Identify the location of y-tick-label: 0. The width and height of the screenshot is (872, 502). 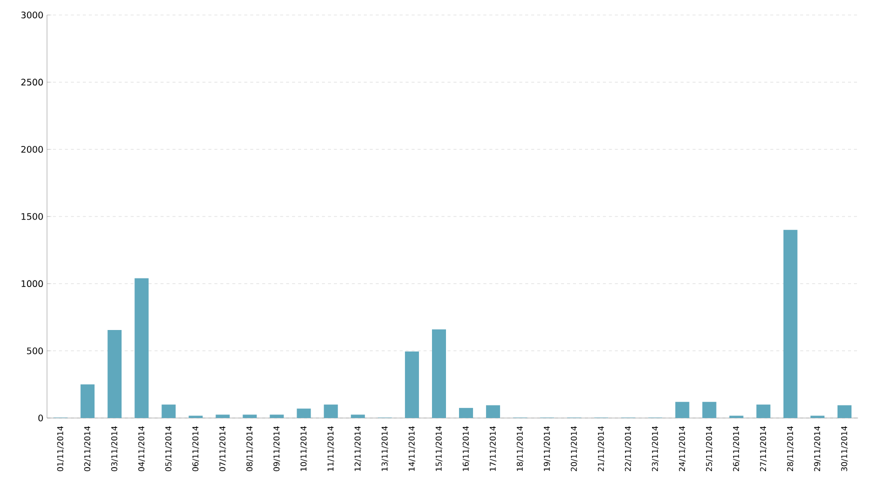
(40, 418).